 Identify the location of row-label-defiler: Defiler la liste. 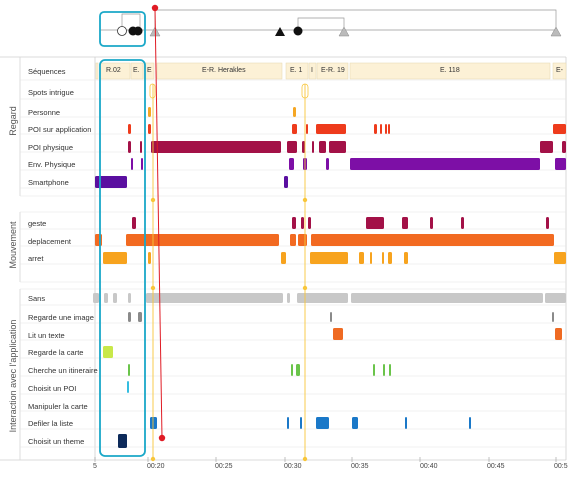
(51, 423).